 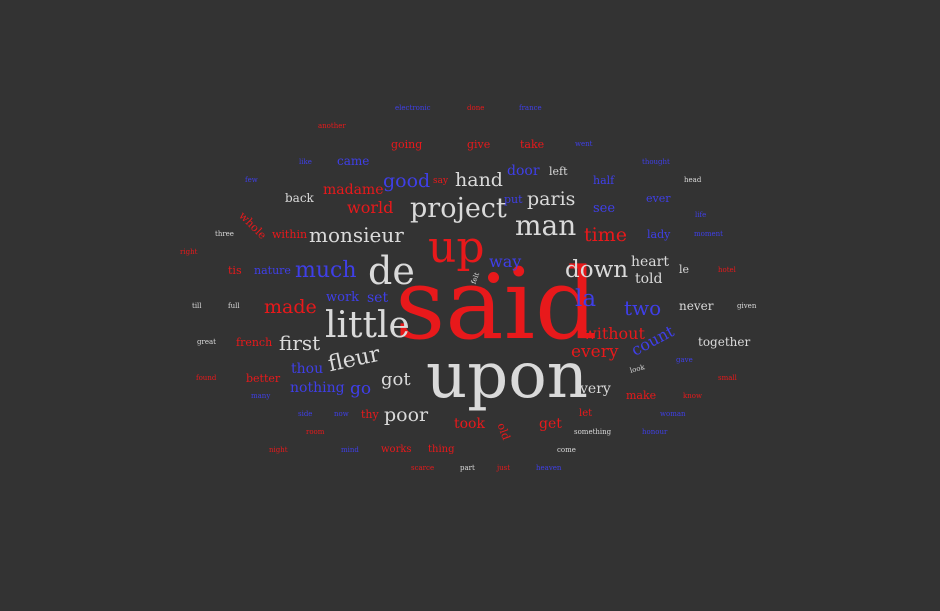 I want to click on word-something: something, so click(x=593, y=432).